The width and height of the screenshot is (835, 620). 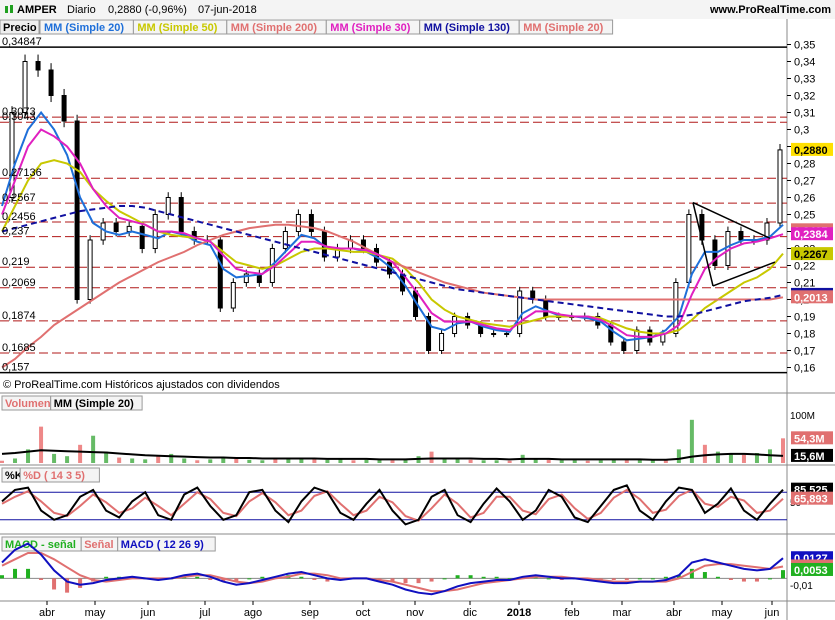 What do you see at coordinates (804, 318) in the screenshot?
I see `price-tick-label: 0,19` at bounding box center [804, 318].